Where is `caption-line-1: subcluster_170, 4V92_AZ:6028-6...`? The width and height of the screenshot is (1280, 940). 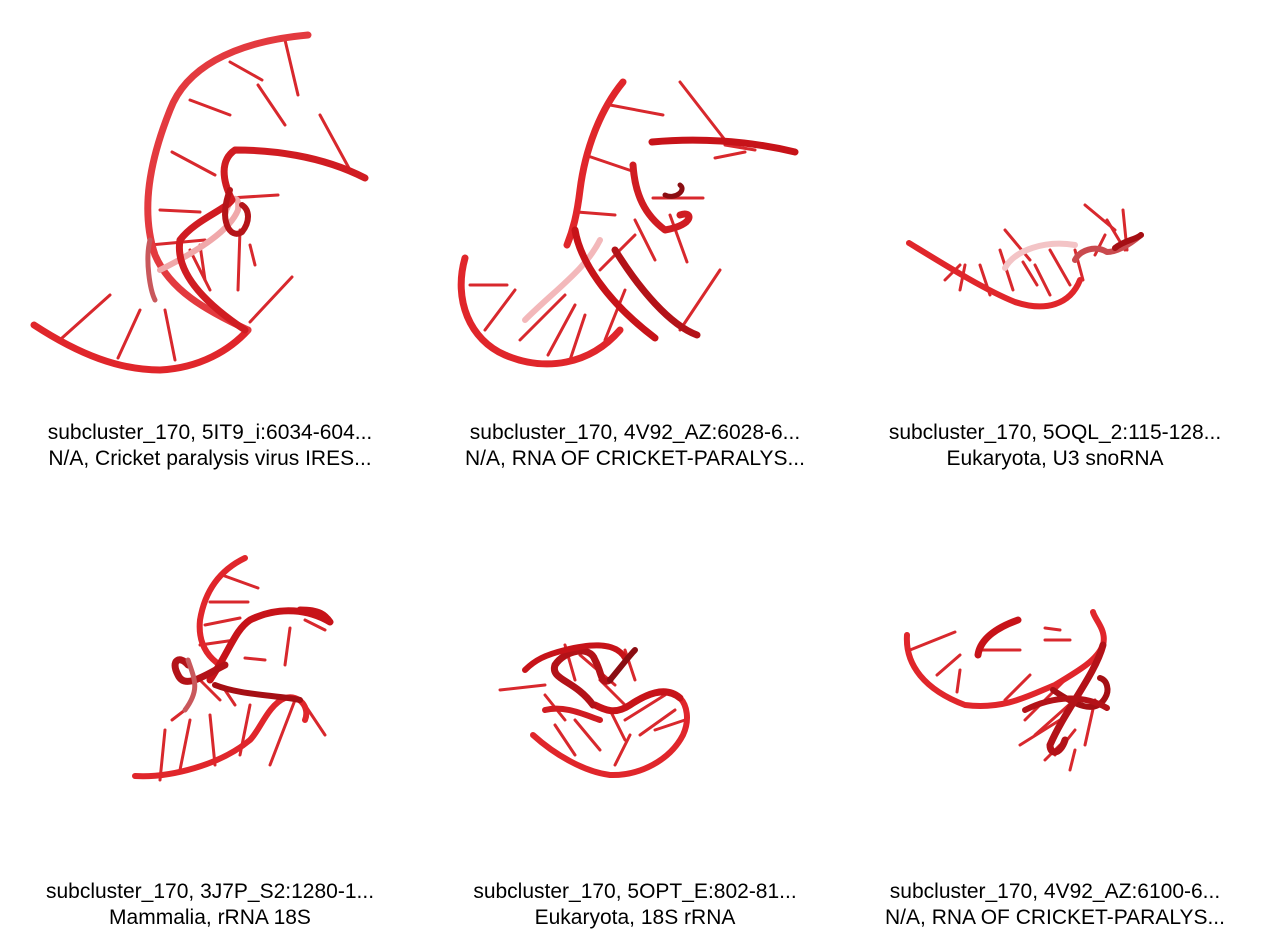 caption-line-1: subcluster_170, 4V92_AZ:6028-6... is located at coordinates (635, 432).